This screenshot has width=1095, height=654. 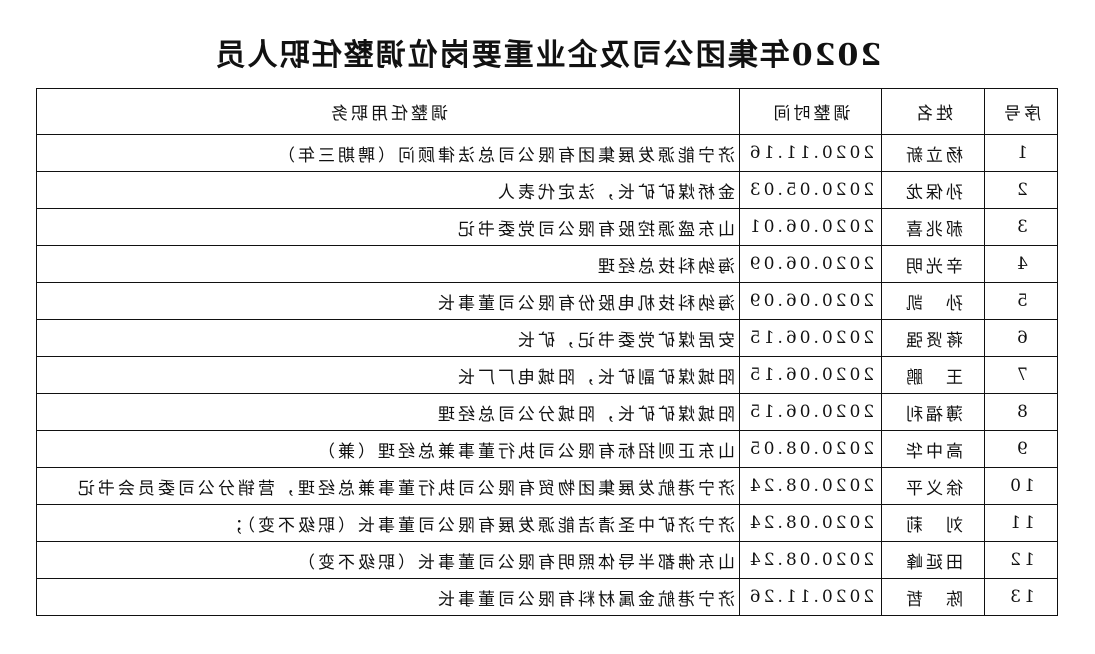 I want to click on table-row: 9 高中华 2020.08.05 山东正则招标有限公司执行董事兼总经理（兼）, so click(x=547, y=449).